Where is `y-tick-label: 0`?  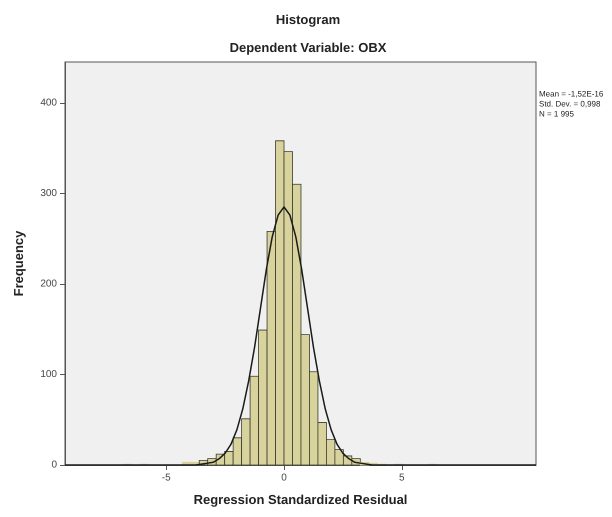
y-tick-label: 0 is located at coordinates (54, 465).